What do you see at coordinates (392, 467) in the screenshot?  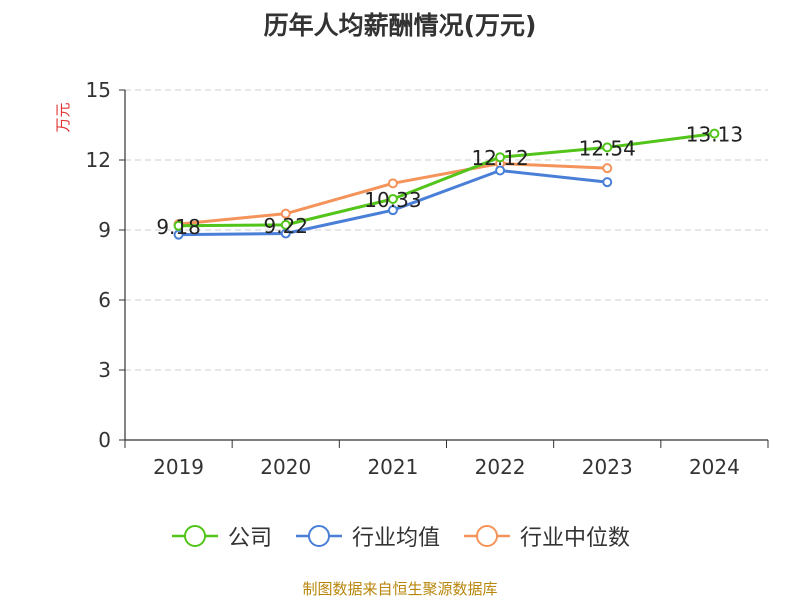 I see `x-tick-label: 2021` at bounding box center [392, 467].